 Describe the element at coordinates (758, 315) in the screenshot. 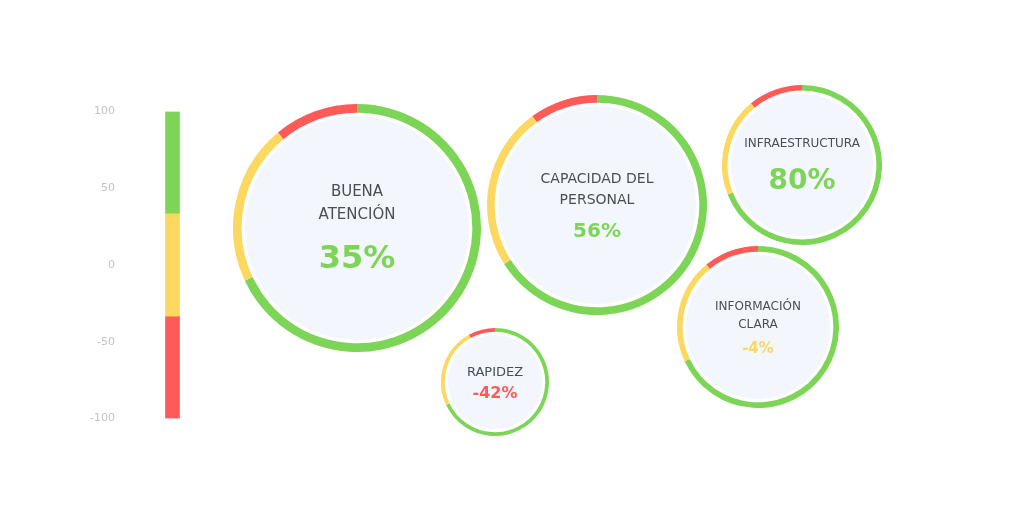

I see `text: INFORMACIÓN CLARA` at that location.